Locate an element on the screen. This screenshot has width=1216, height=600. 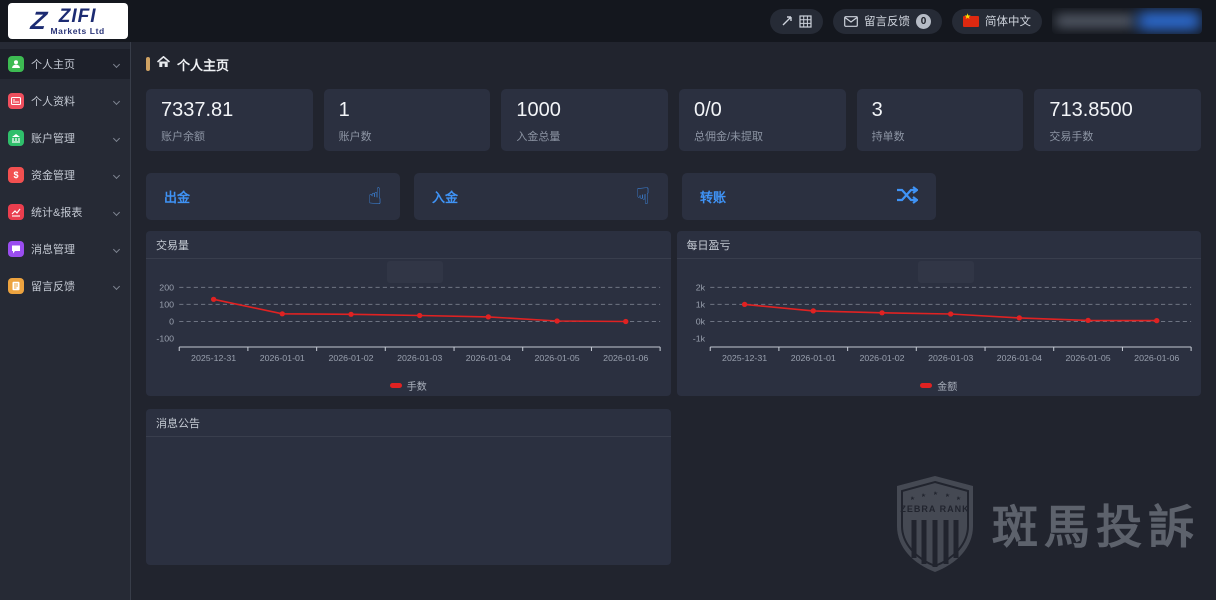
deposit-button: 入金 ☟ is located at coordinates (541, 196).